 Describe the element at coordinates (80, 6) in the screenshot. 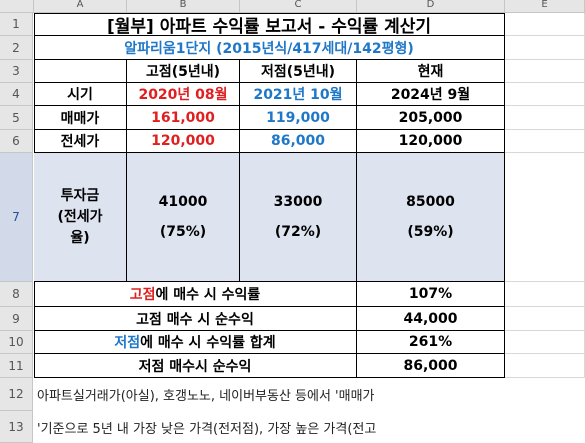

I see `column-header-a: A` at that location.